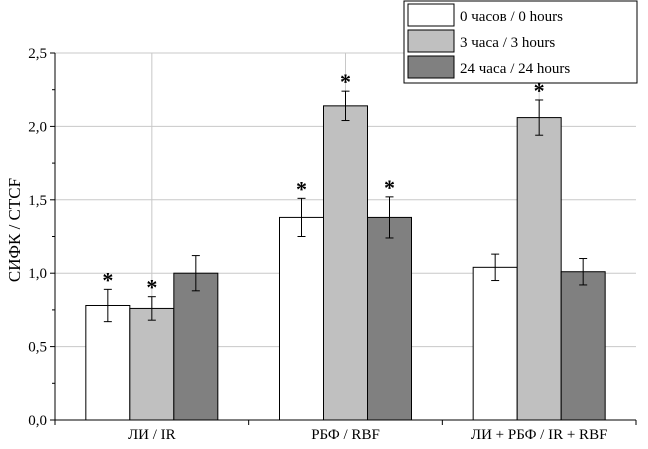  What do you see at coordinates (539, 435) in the screenshot?
I see `x-tick-label: ЛИ + РБФ / IR + RBF` at bounding box center [539, 435].